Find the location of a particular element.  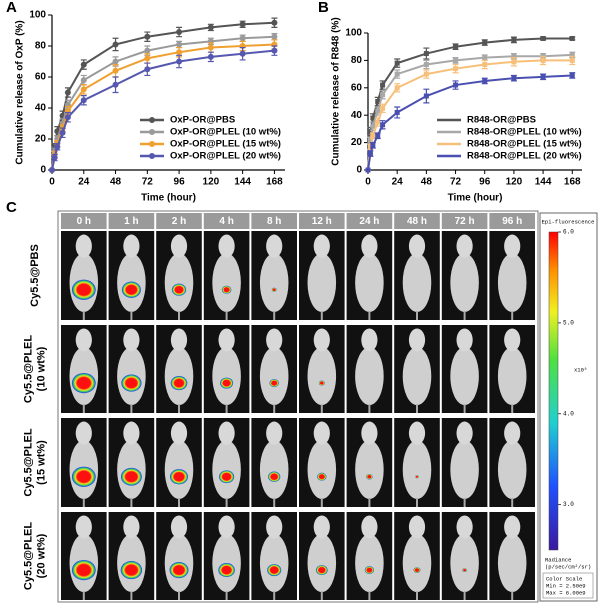

colorbar-unit: Radiance is located at coordinates (558, 559).